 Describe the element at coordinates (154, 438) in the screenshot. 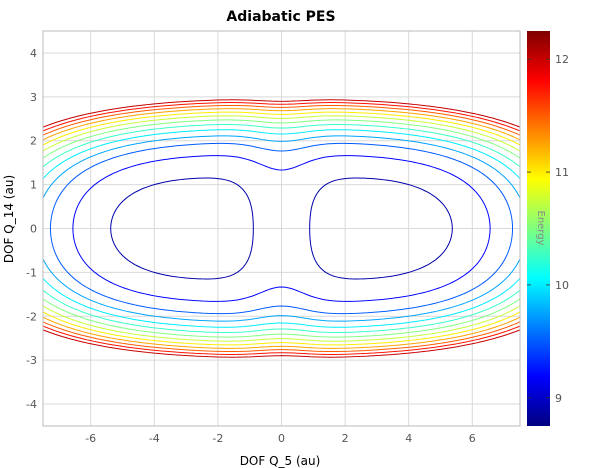

I see `x-tick-label: -4` at that location.